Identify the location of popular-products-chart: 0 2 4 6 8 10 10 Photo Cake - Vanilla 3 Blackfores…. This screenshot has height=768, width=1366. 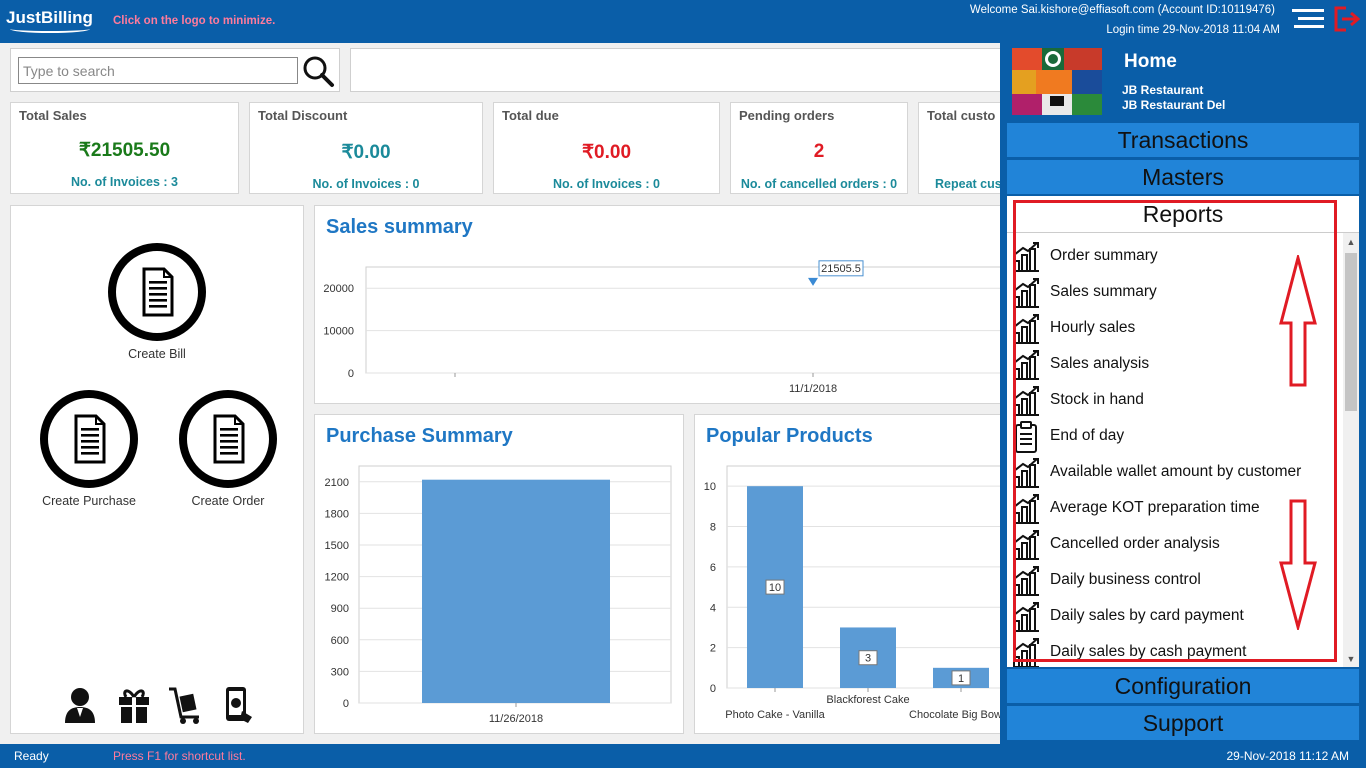
(858, 593).